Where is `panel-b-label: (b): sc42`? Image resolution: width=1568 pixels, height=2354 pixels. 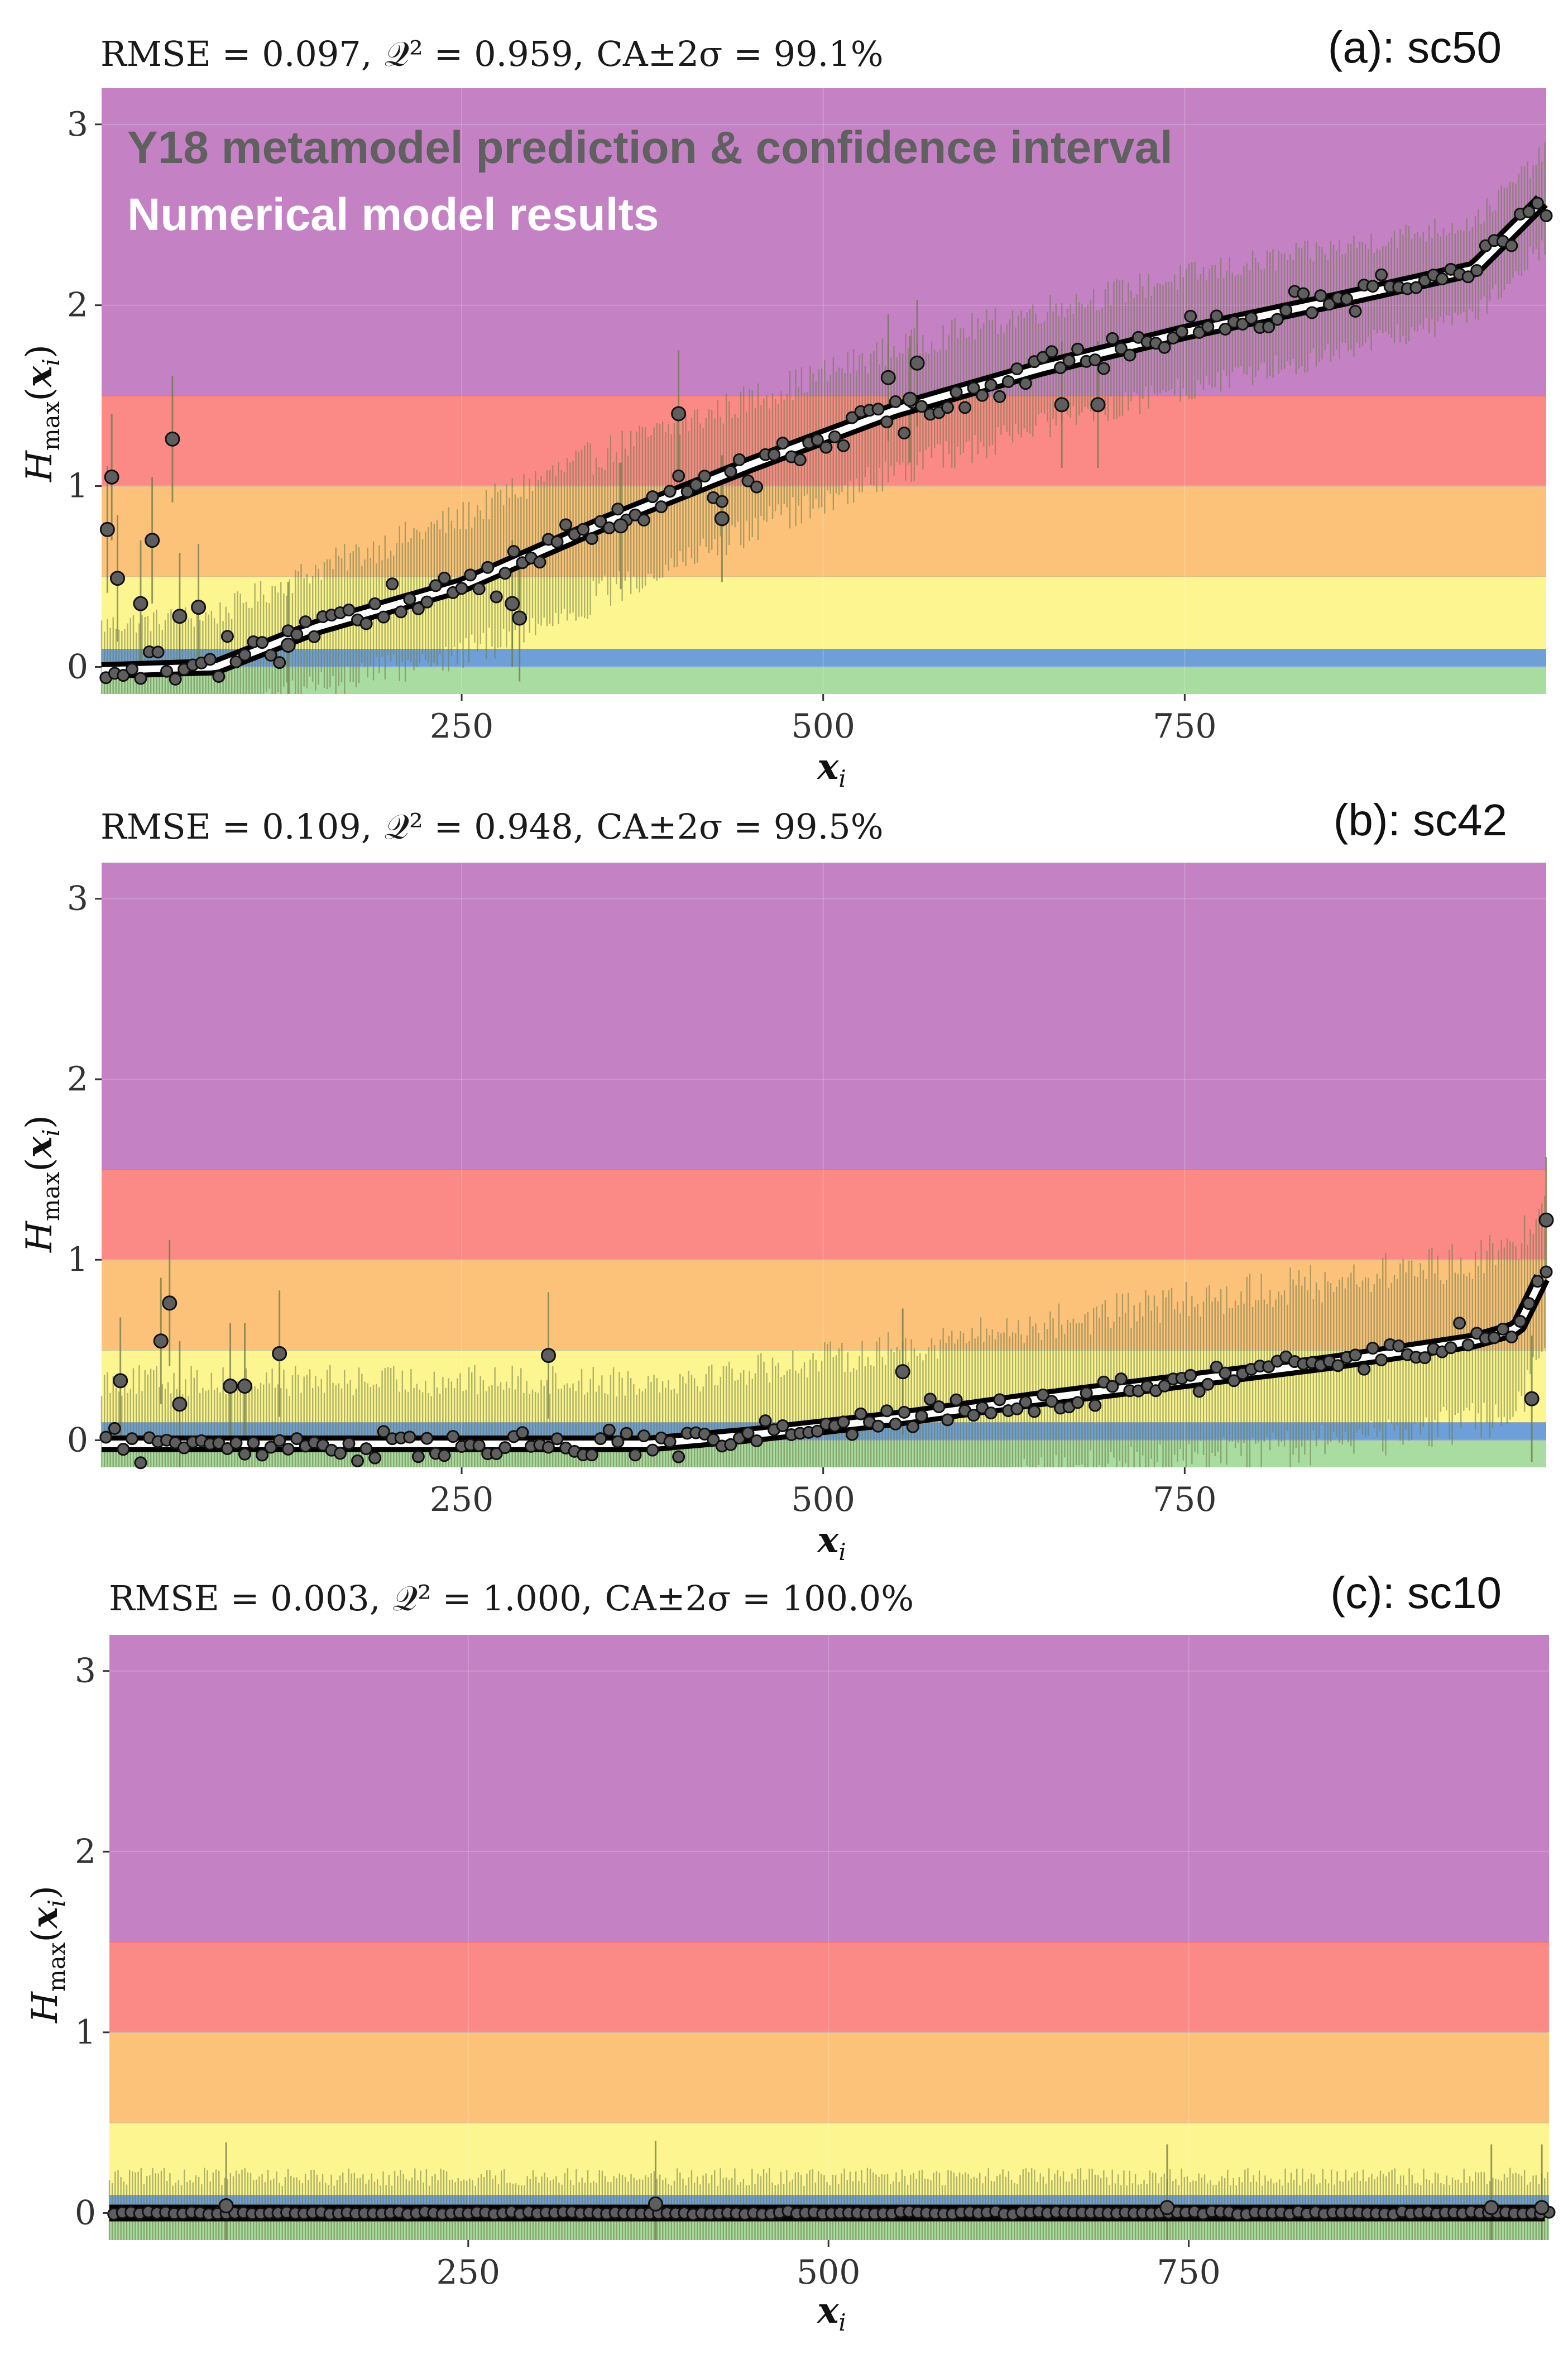 panel-b-label: (b): sc42 is located at coordinates (1420, 820).